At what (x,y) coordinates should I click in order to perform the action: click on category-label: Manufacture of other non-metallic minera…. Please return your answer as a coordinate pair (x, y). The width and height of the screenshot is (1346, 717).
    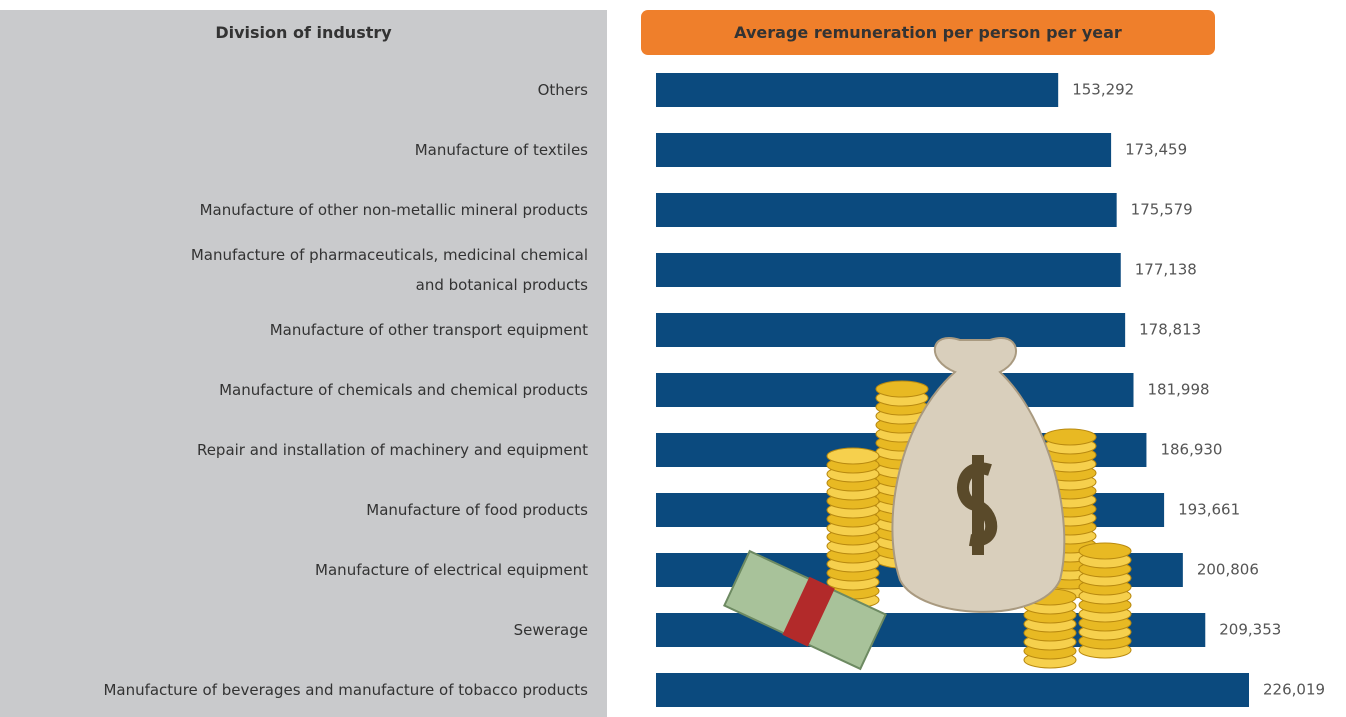
    Looking at the image, I should click on (393, 210).